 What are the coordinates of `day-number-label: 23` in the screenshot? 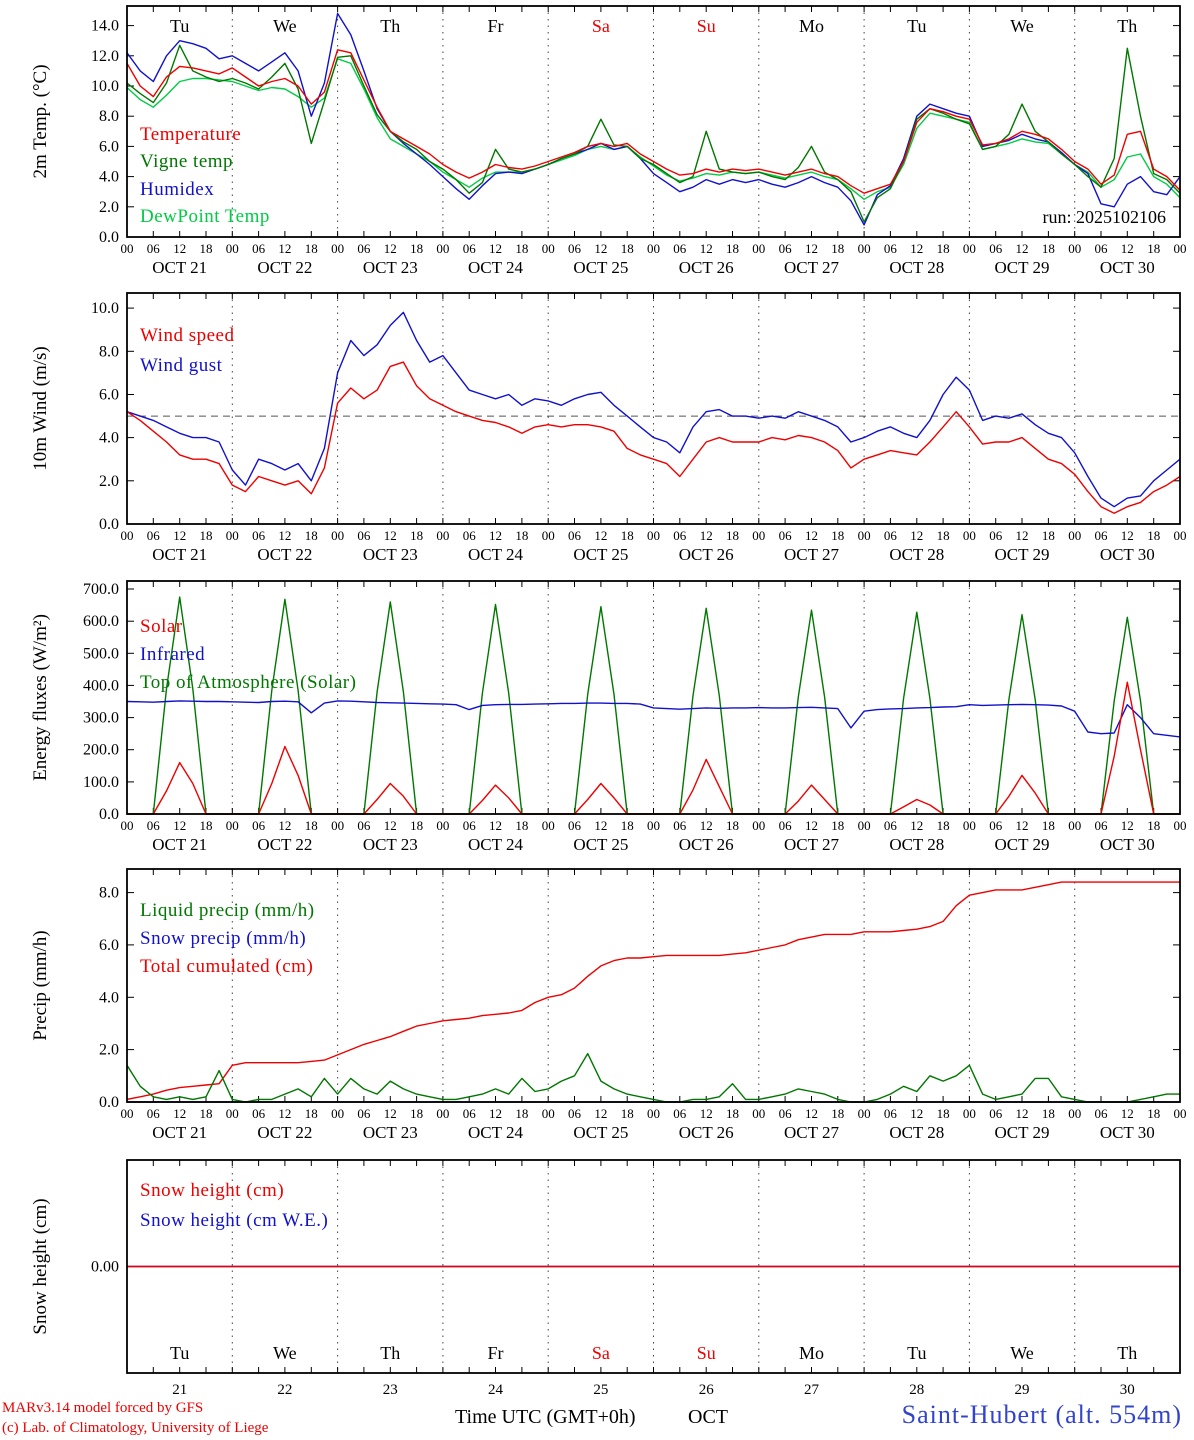 It's located at (390, 1390).